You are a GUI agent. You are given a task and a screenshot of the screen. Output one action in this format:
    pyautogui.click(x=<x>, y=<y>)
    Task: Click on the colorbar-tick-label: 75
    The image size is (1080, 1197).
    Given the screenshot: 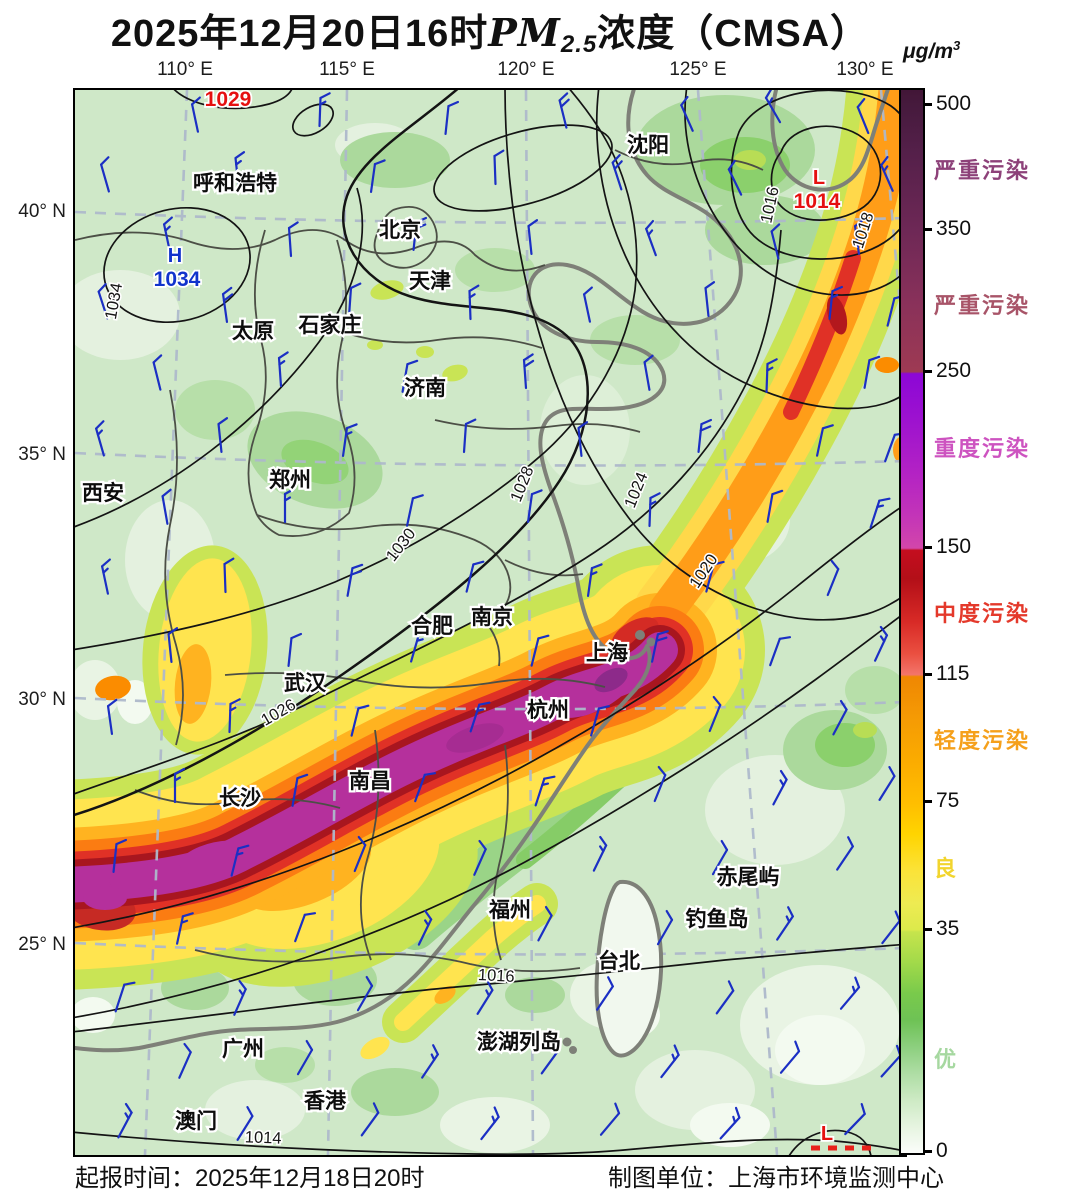 What is the action you would take?
    pyautogui.click(x=948, y=801)
    